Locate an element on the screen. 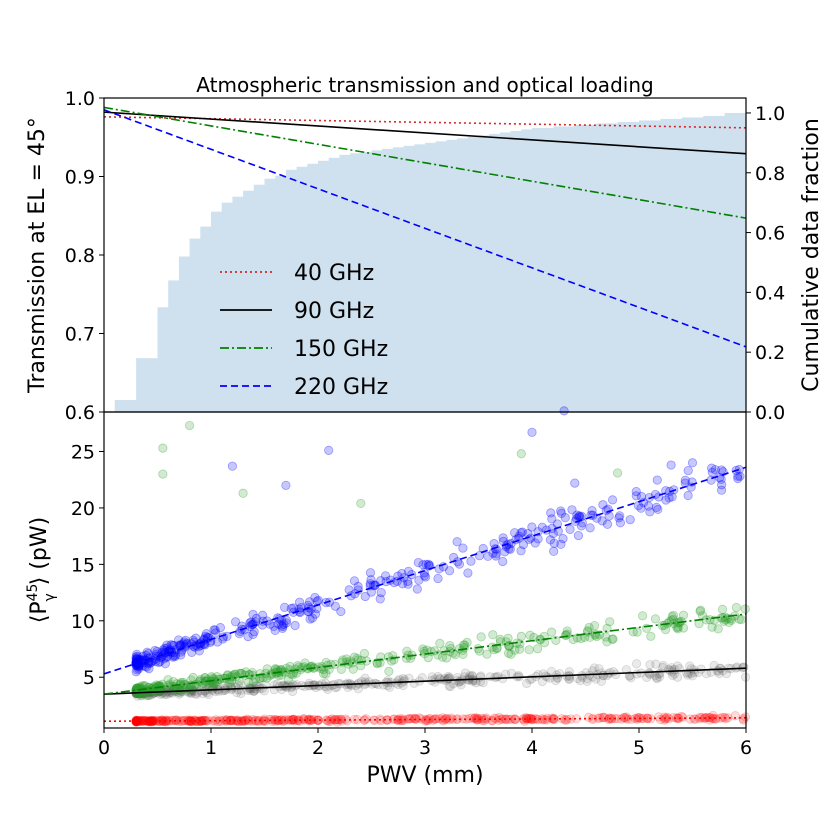  y2-tick-label: 0.6 is located at coordinates (770, 234).